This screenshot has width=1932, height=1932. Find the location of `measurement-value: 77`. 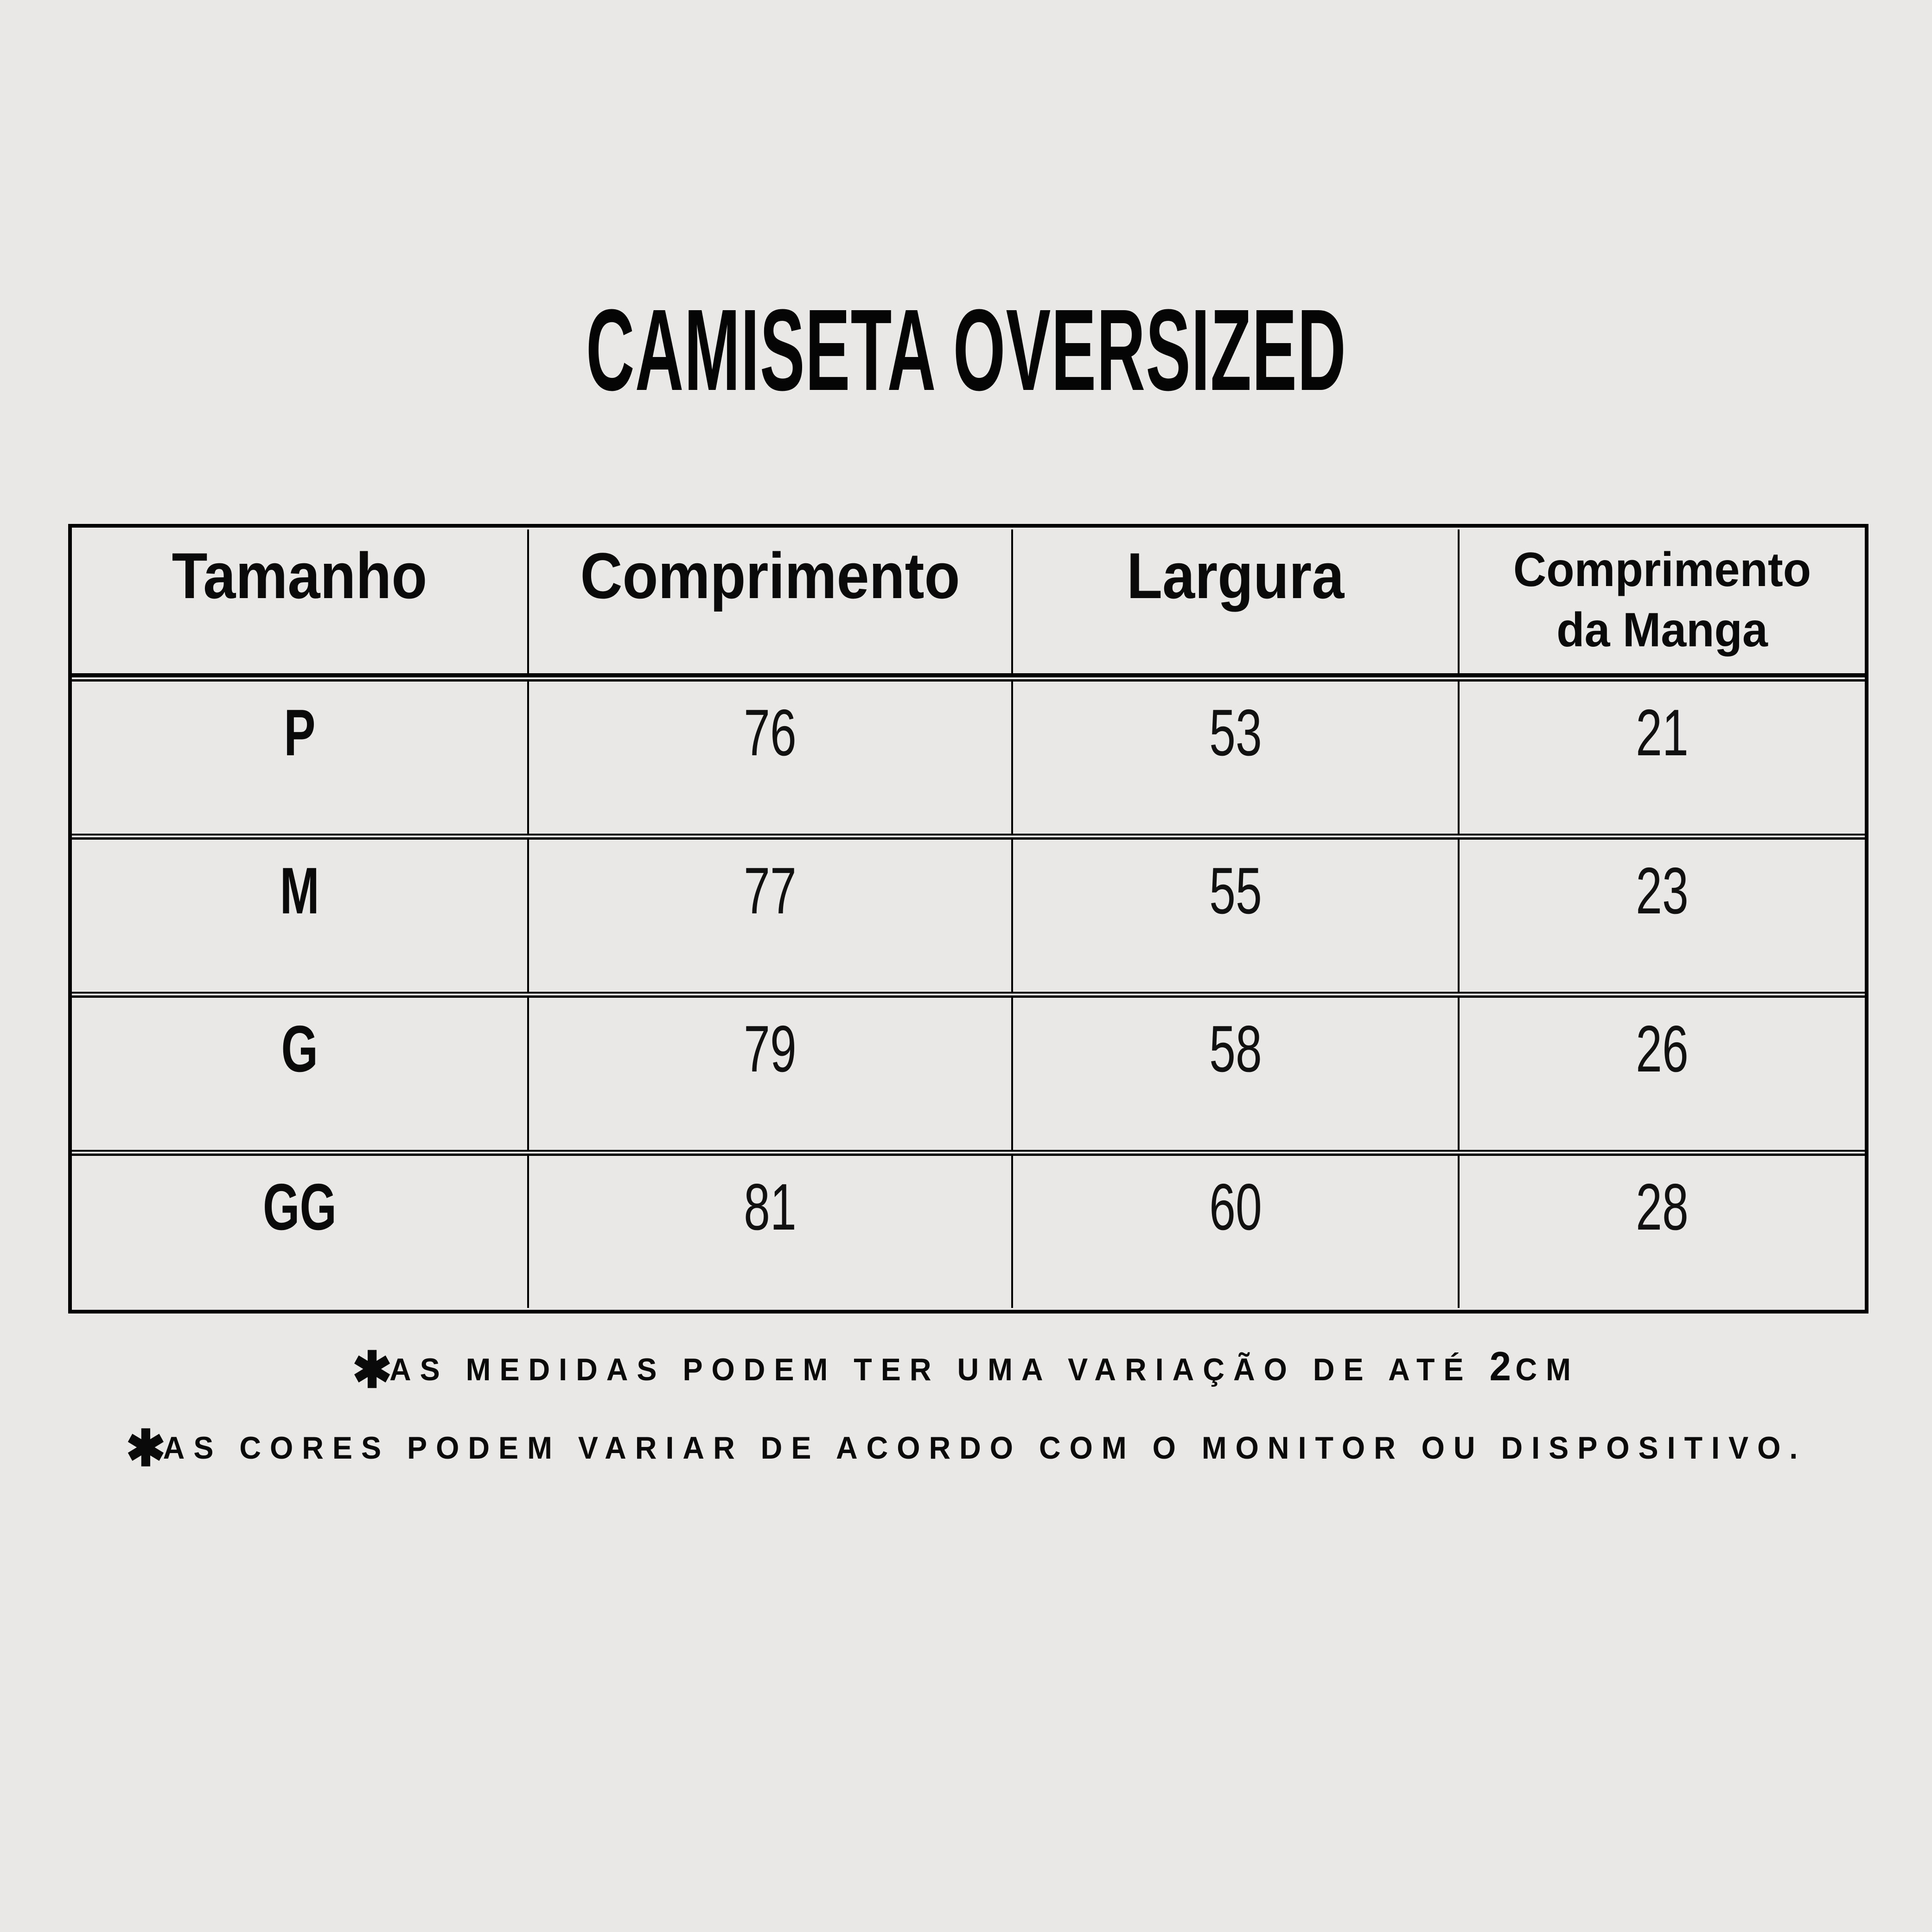

measurement-value: 77 is located at coordinates (770, 891).